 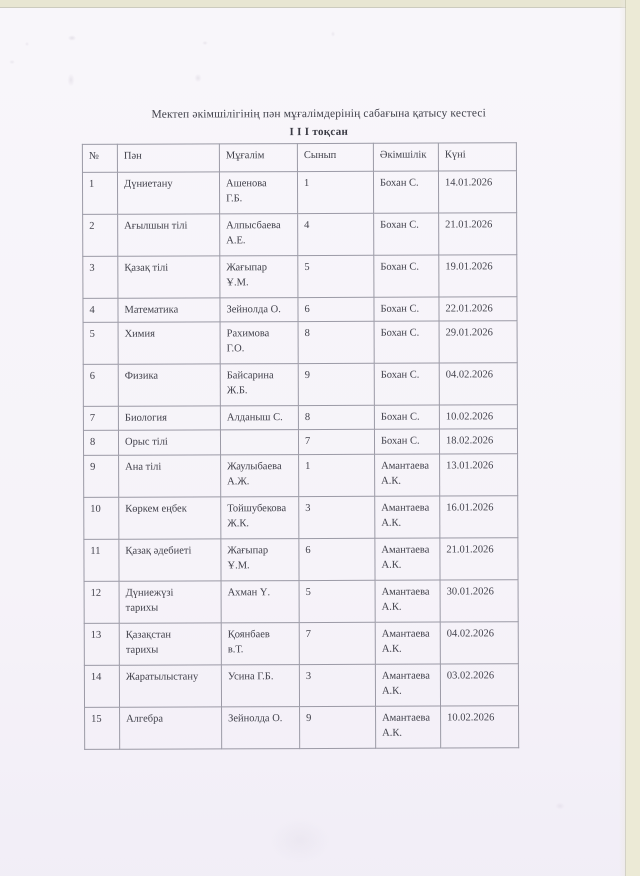 What do you see at coordinates (468, 183) in the screenshot?
I see `cell-date-line-1: 14.01.2026` at bounding box center [468, 183].